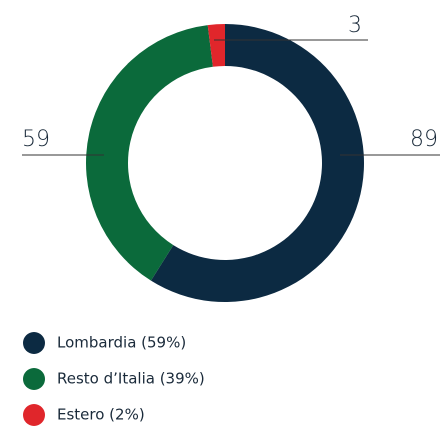 The image size is (440, 428). I want to click on legend-label: Lombardia (59%), so click(121, 343).